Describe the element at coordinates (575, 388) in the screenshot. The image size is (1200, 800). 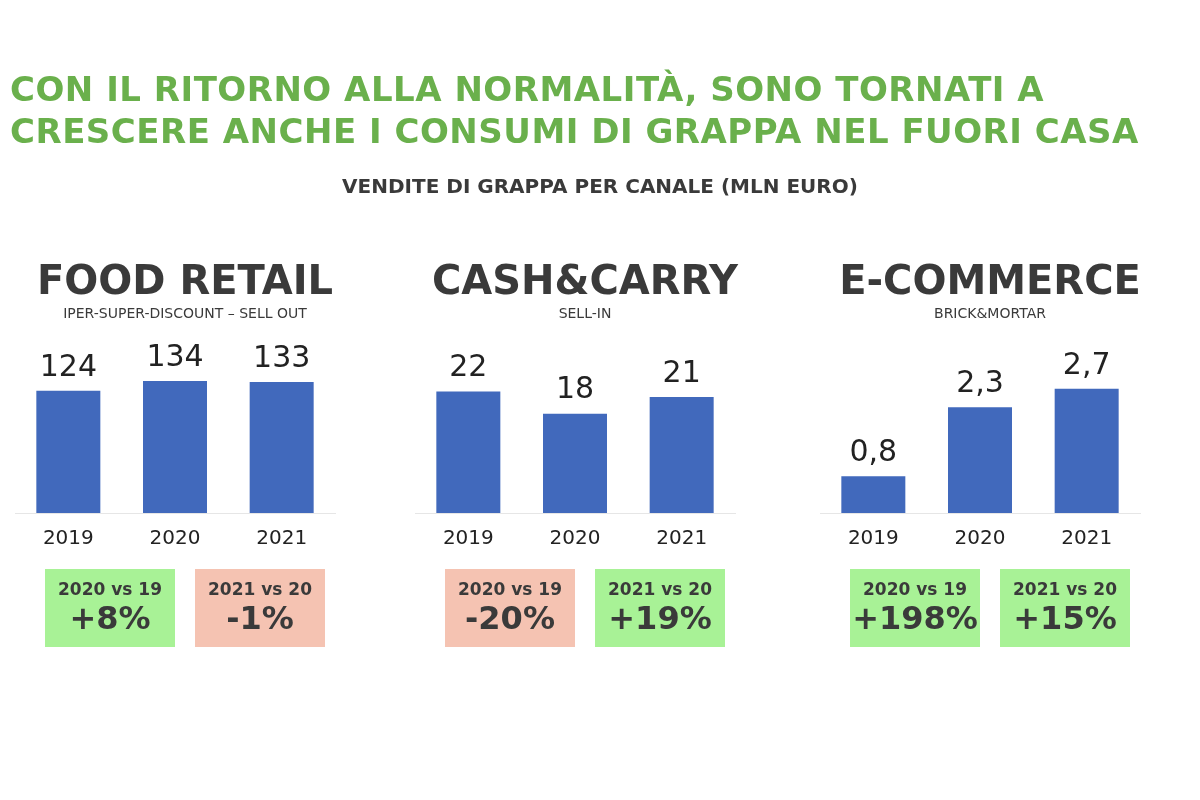
I see `data-label: 18` at that location.